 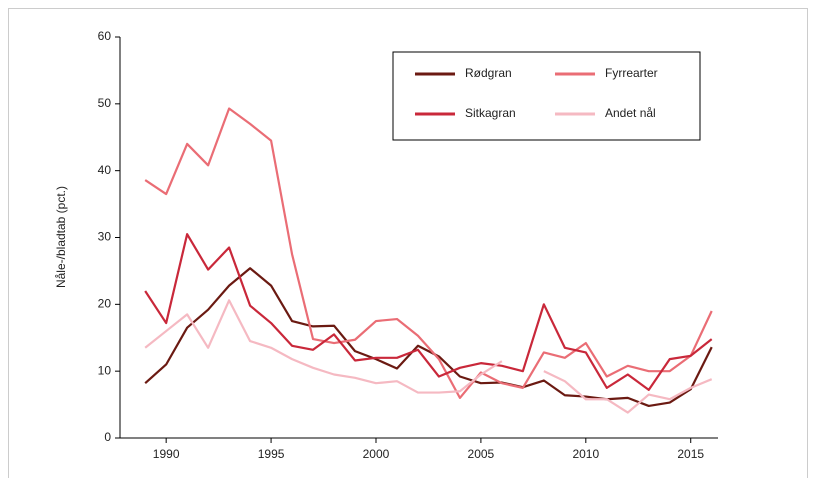 What do you see at coordinates (105, 170) in the screenshot?
I see `y-tick-label: 40` at bounding box center [105, 170].